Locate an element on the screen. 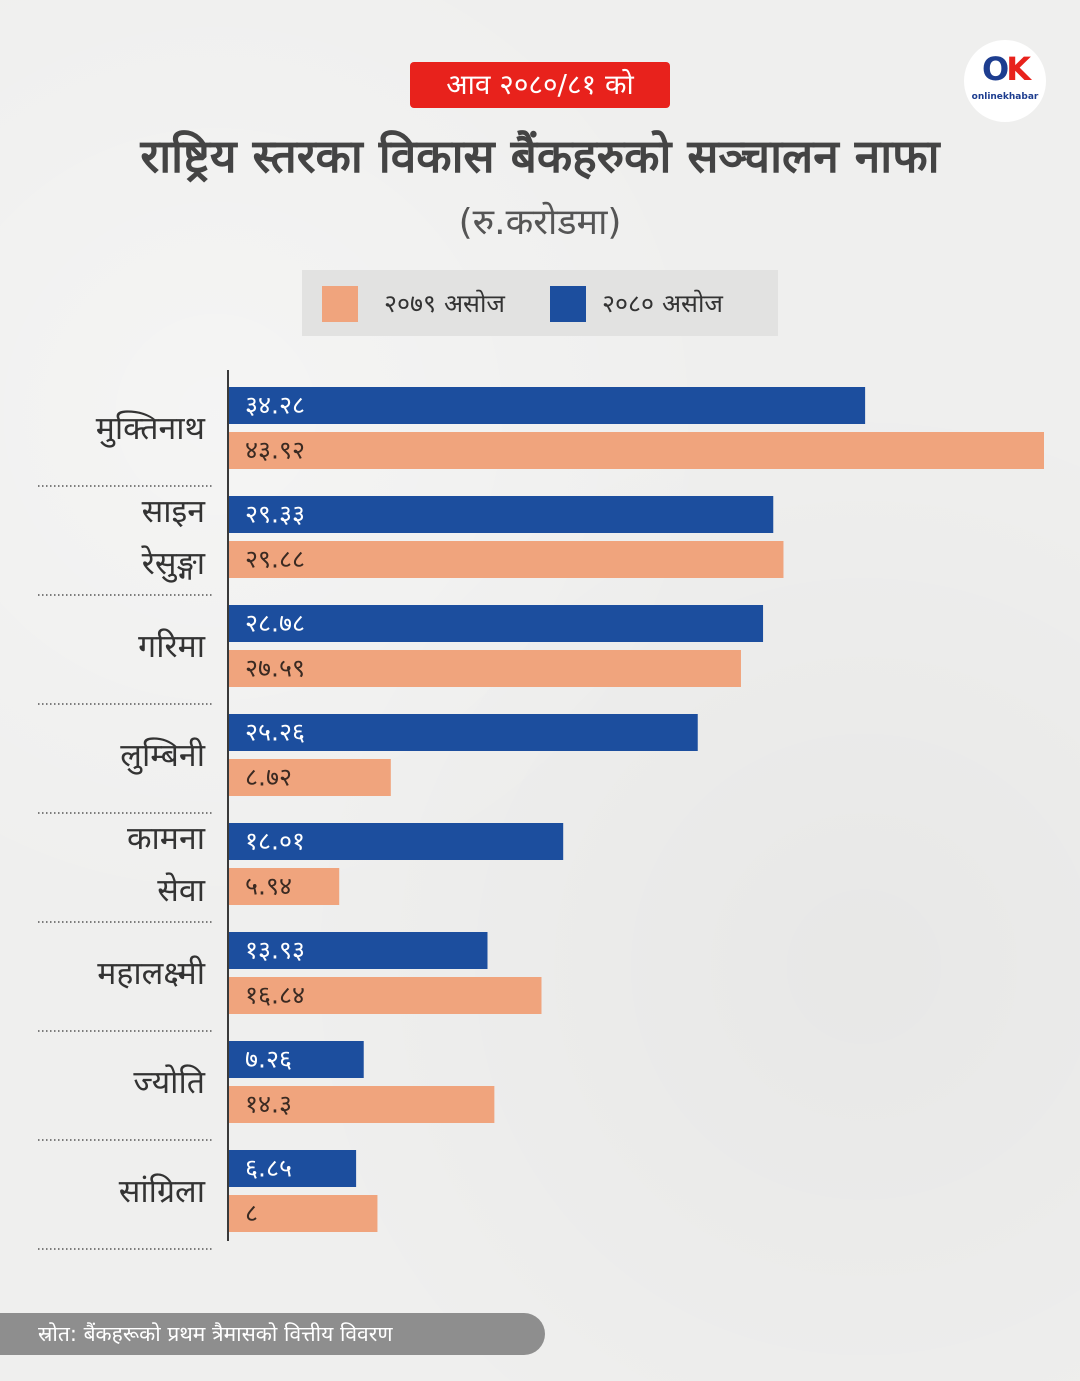 This screenshot has height=1381, width=1080. legend-swatch-2079 is located at coordinates (340, 304).